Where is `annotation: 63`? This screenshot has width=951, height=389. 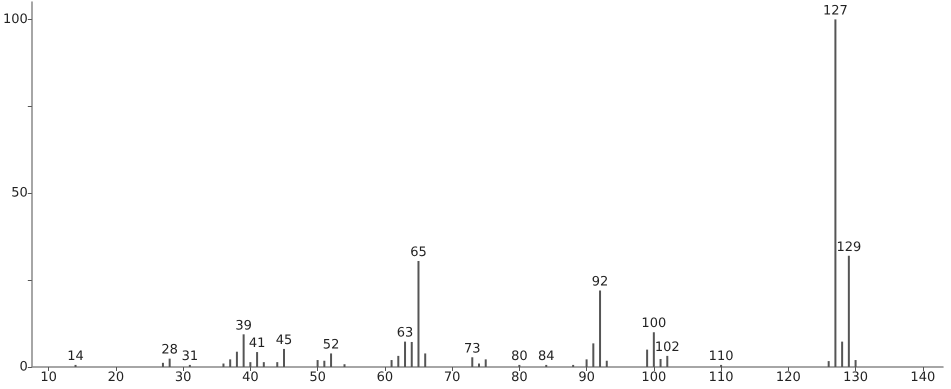 annotation: 63 is located at coordinates (405, 333).